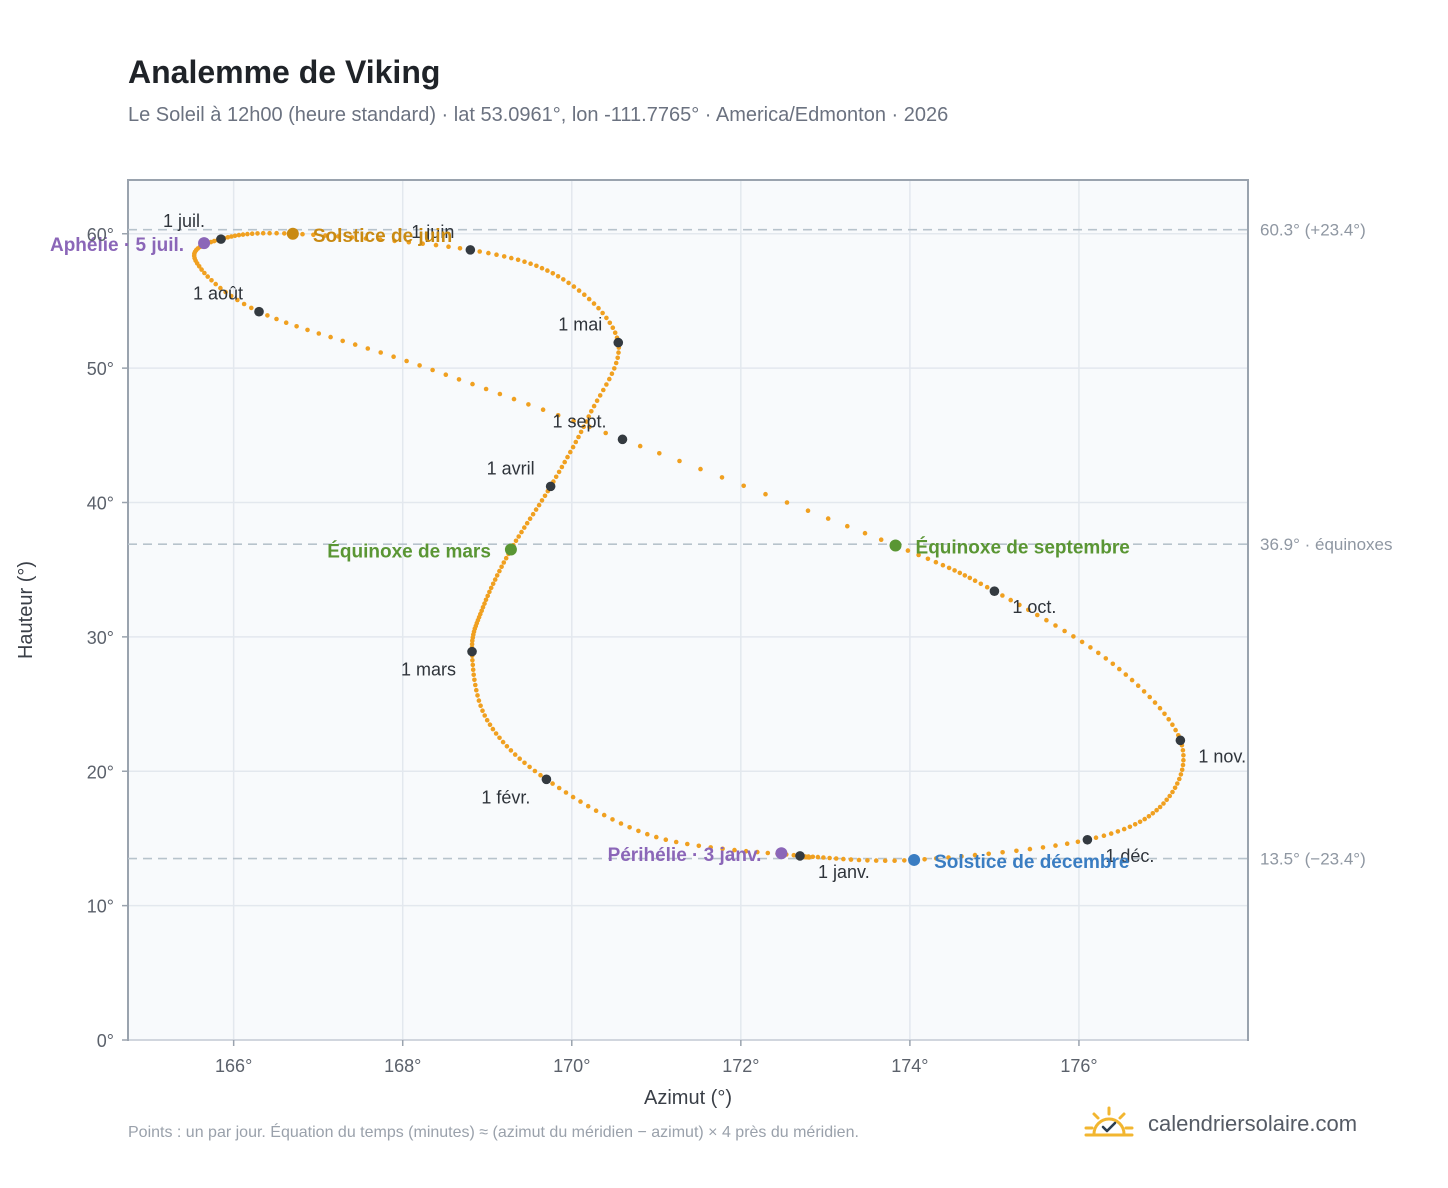 Image resolution: width=1448 pixels, height=1188 pixels. I want to click on chart-title: Analemme de Viking, so click(284, 72).